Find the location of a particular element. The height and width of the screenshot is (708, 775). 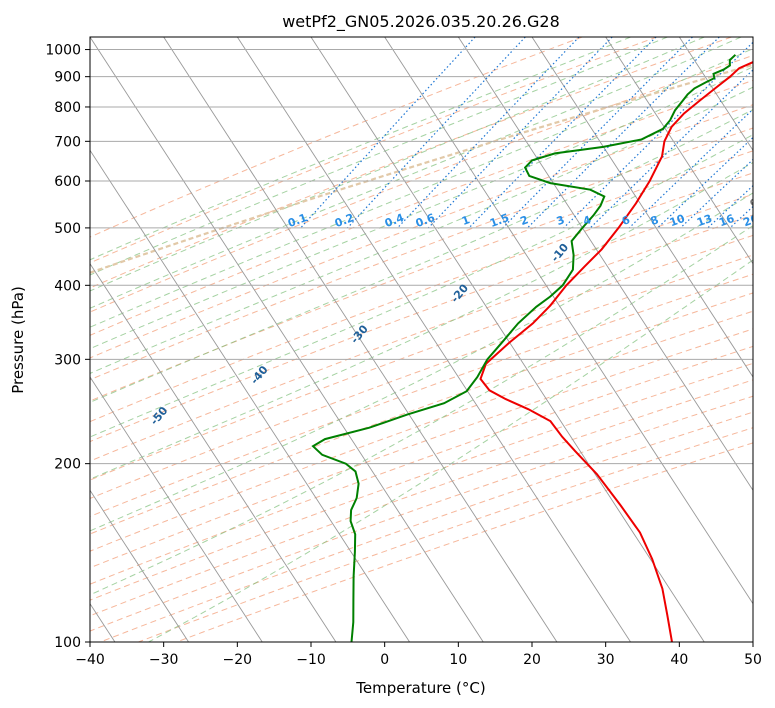

mixing-ratio-label: 4 is located at coordinates (587, 220).